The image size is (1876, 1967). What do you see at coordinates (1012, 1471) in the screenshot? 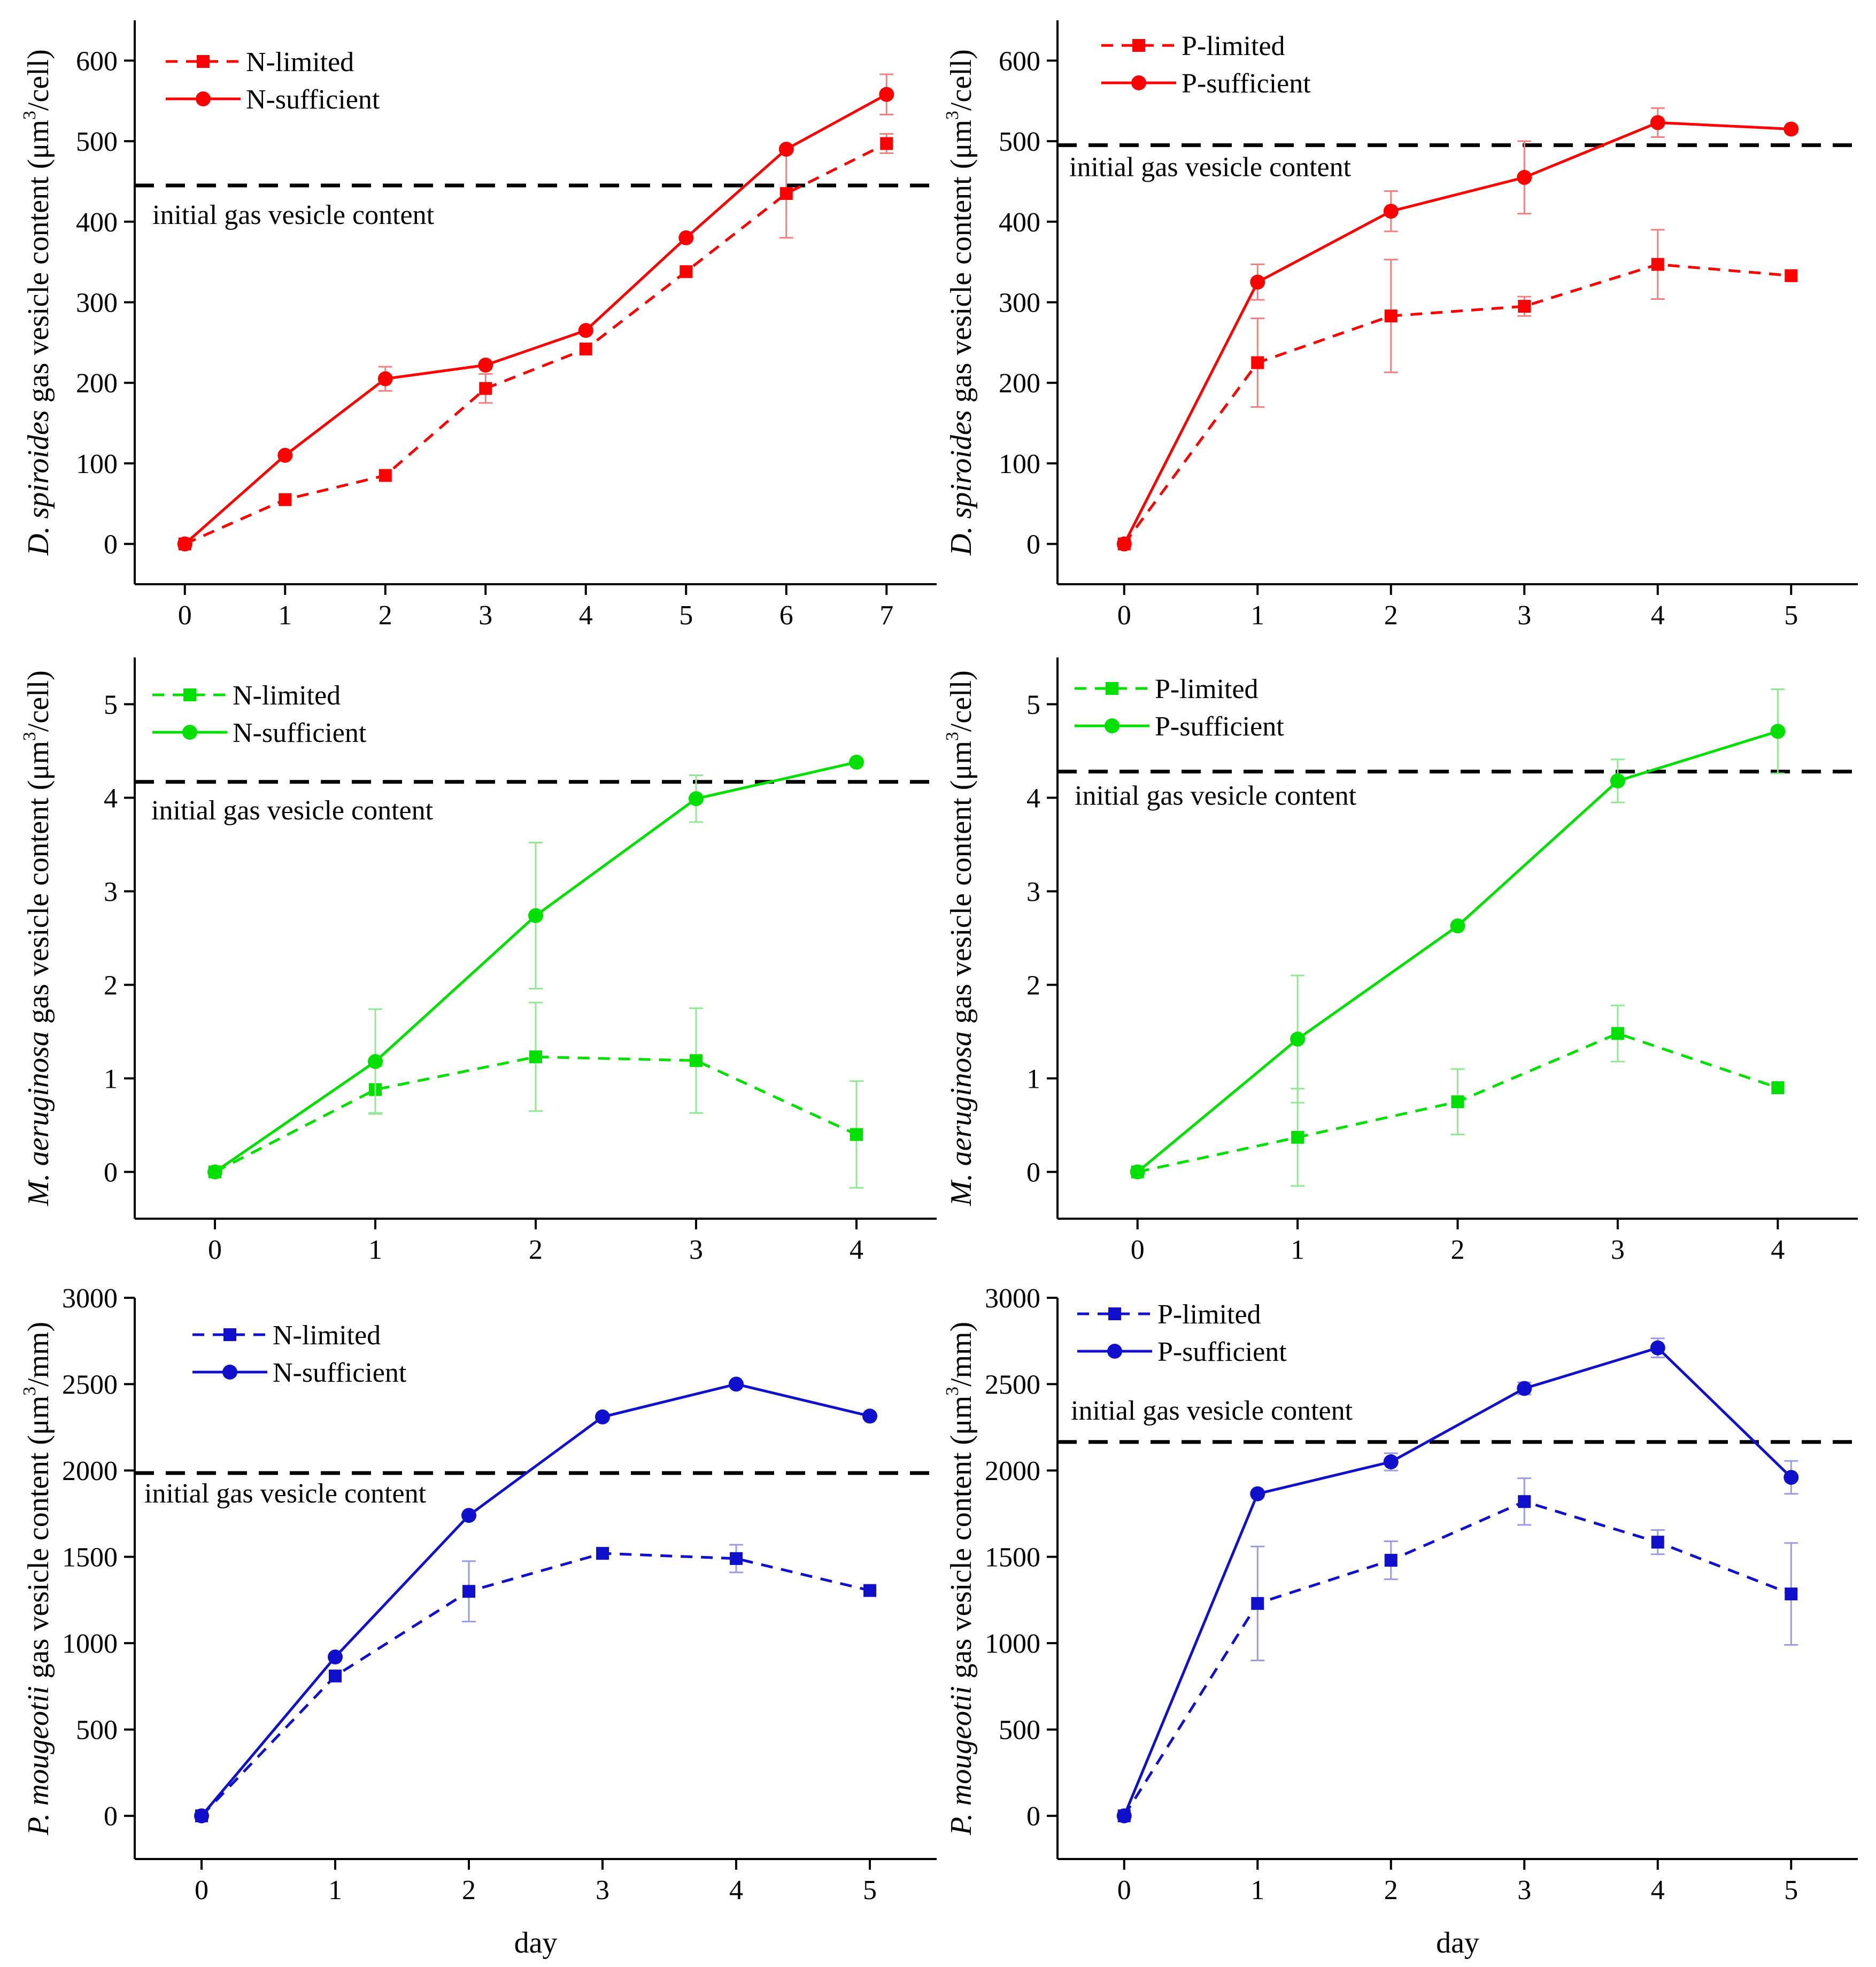
I see `y-tick-label: 2000` at bounding box center [1012, 1471].